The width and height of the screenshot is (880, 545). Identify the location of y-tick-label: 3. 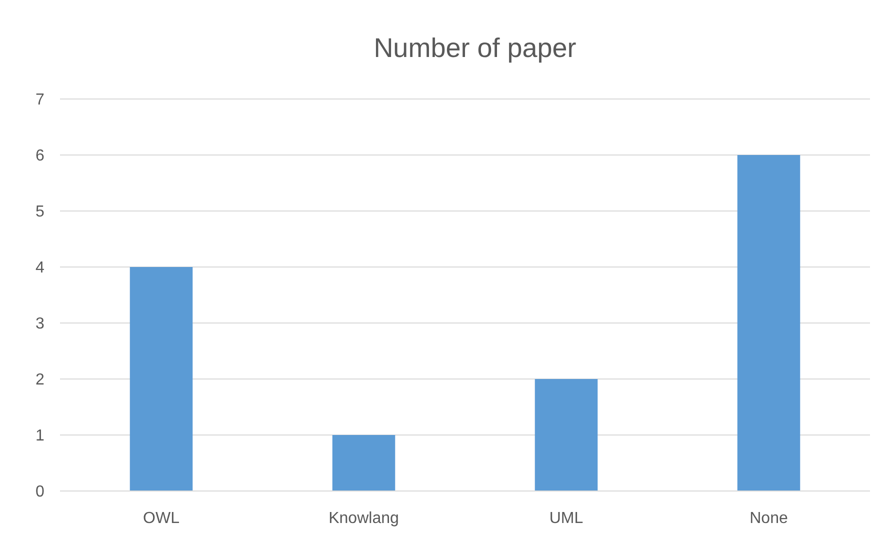
(40, 324).